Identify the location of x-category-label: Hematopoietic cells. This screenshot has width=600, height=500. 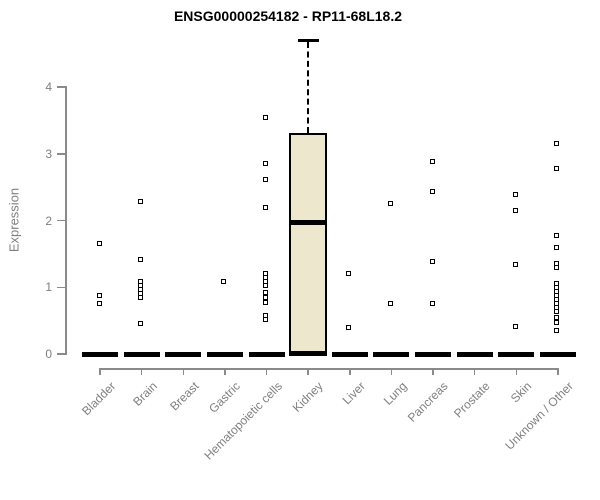
(242, 421).